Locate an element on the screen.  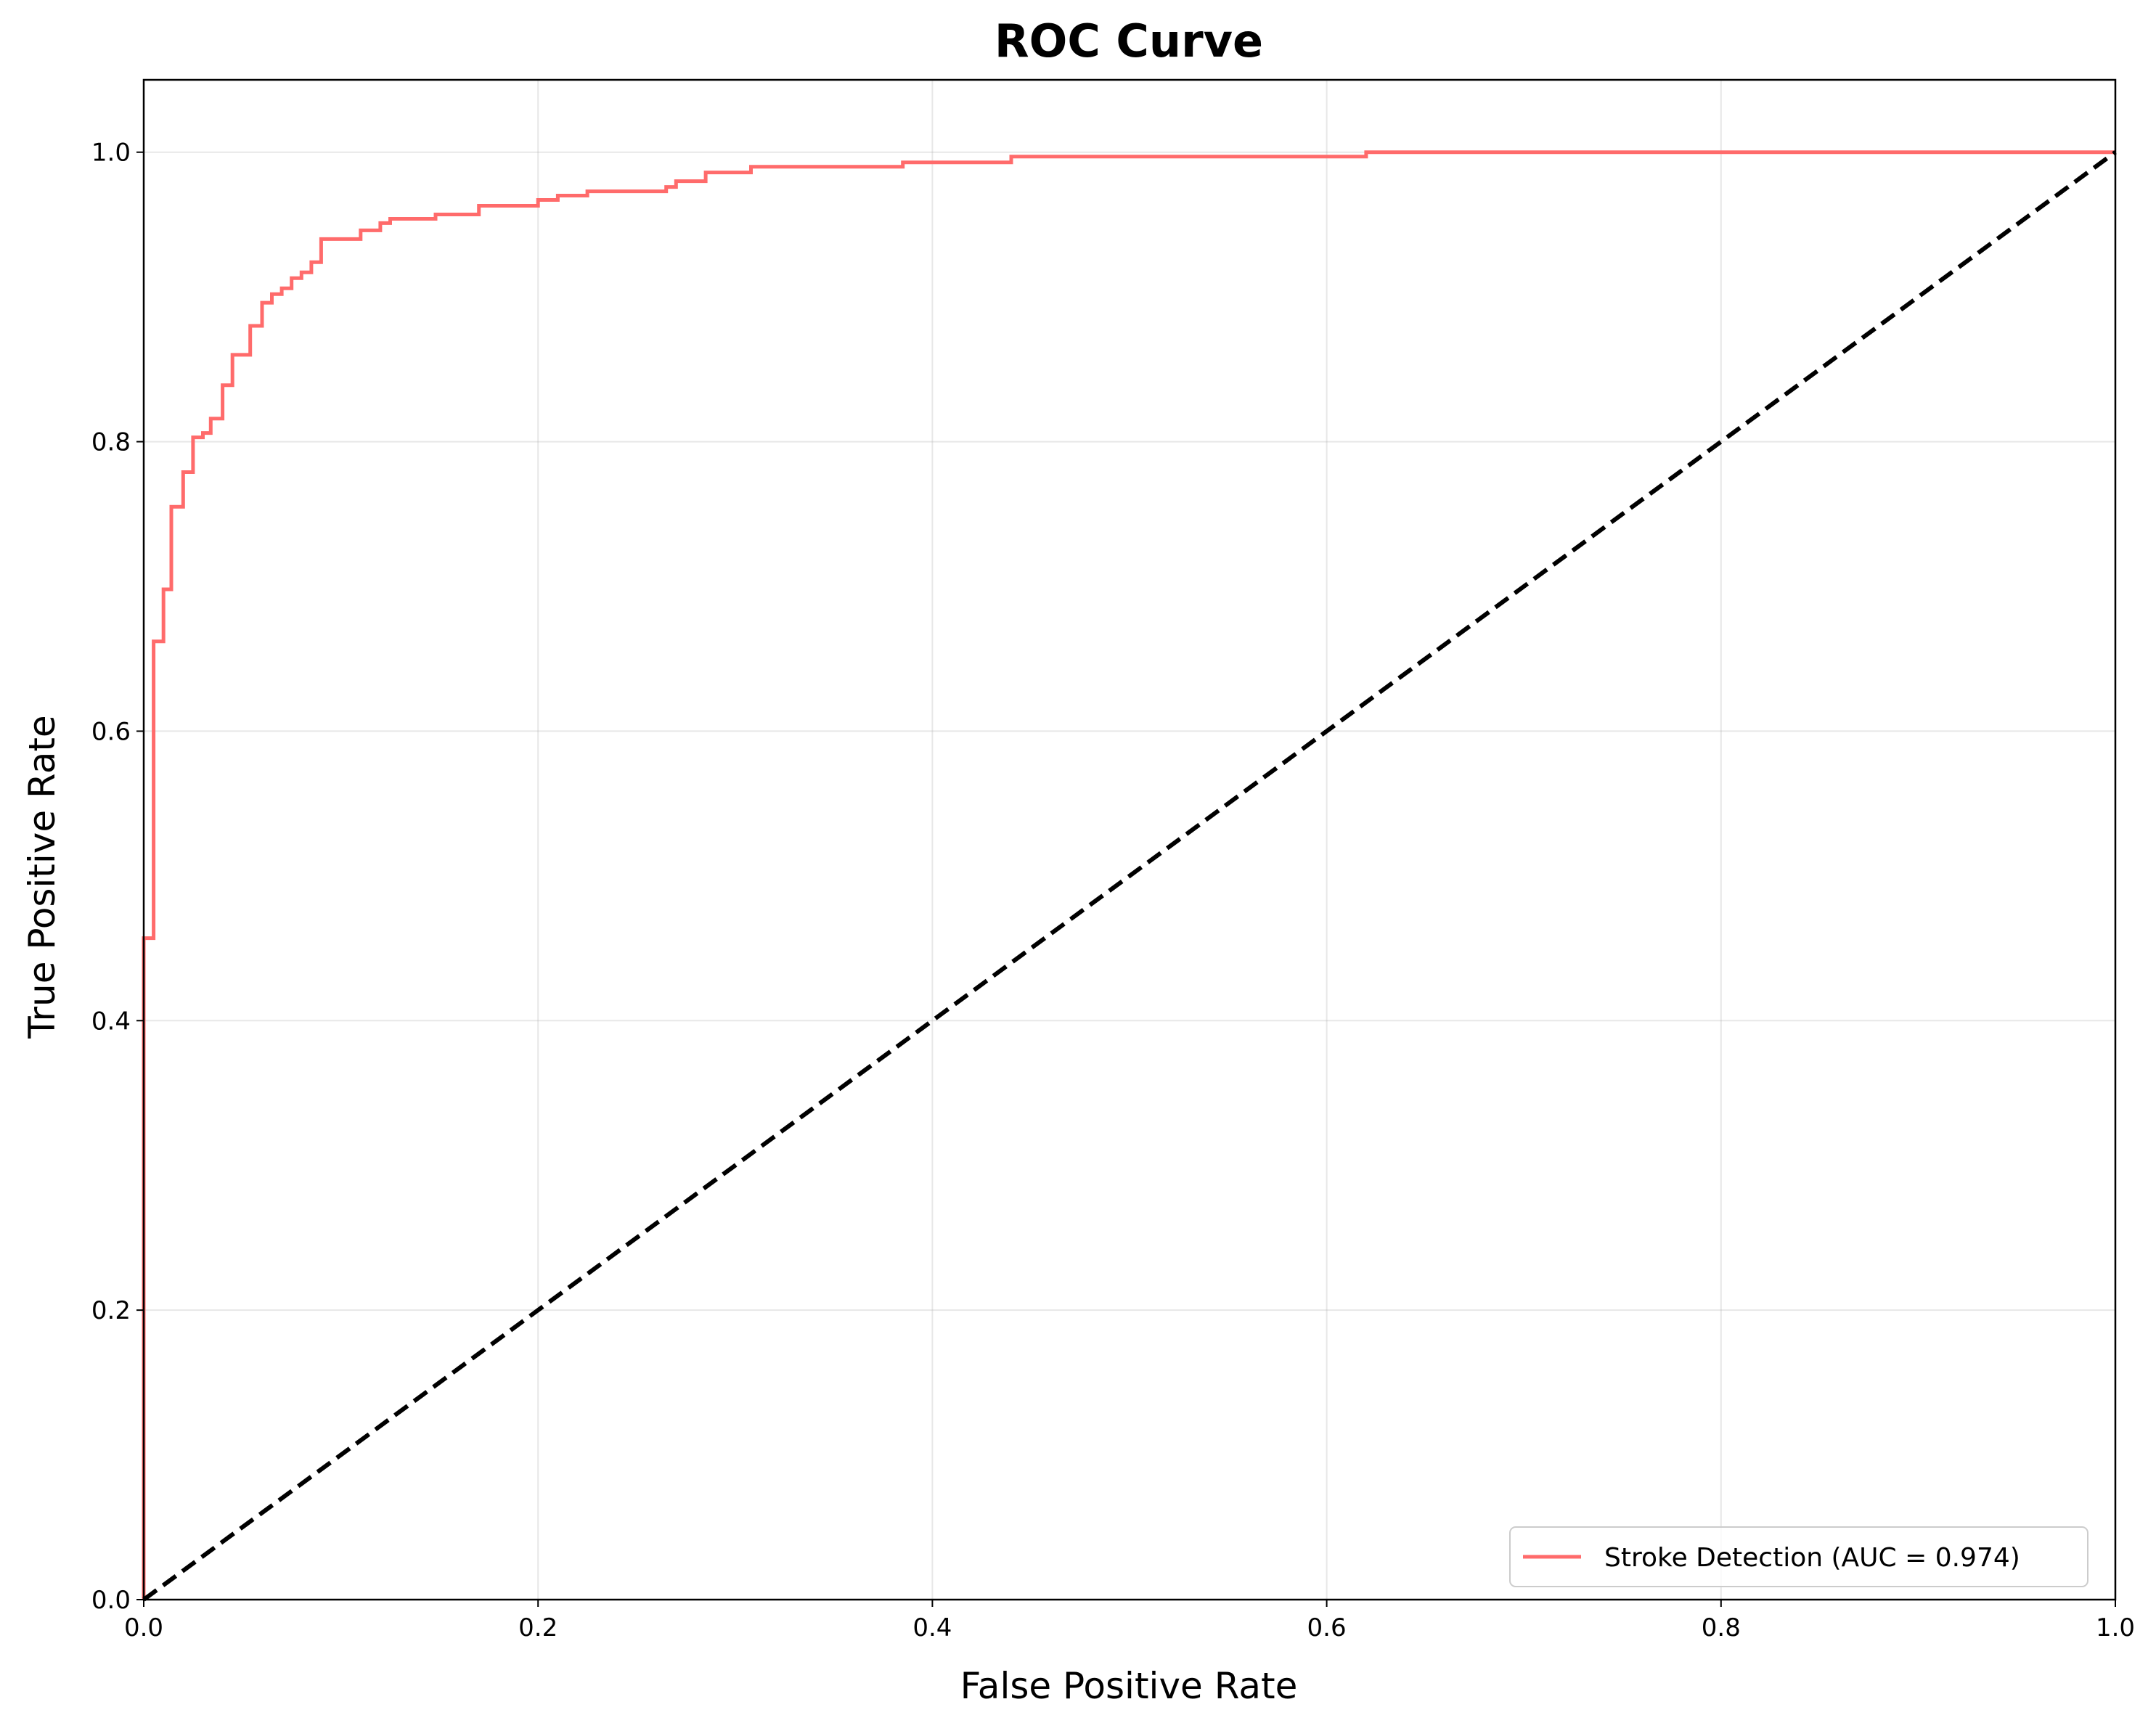
x-tick-label: 0.4 is located at coordinates (932, 1627).